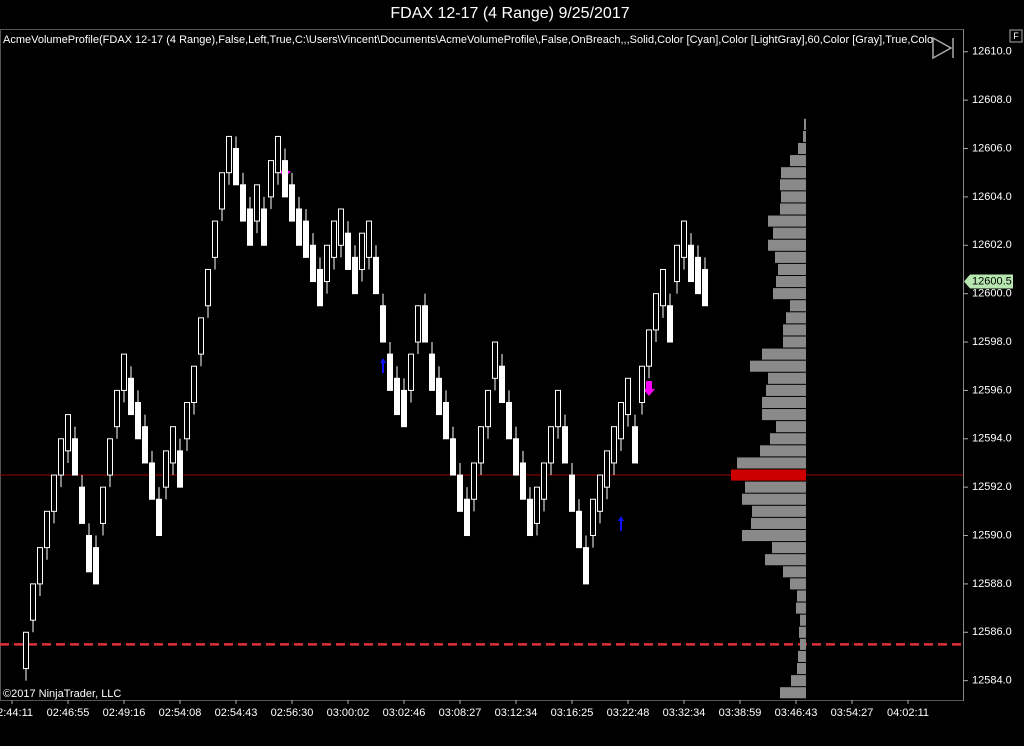 The width and height of the screenshot is (1024, 746). What do you see at coordinates (988, 281) in the screenshot?
I see `last-price-box` at bounding box center [988, 281].